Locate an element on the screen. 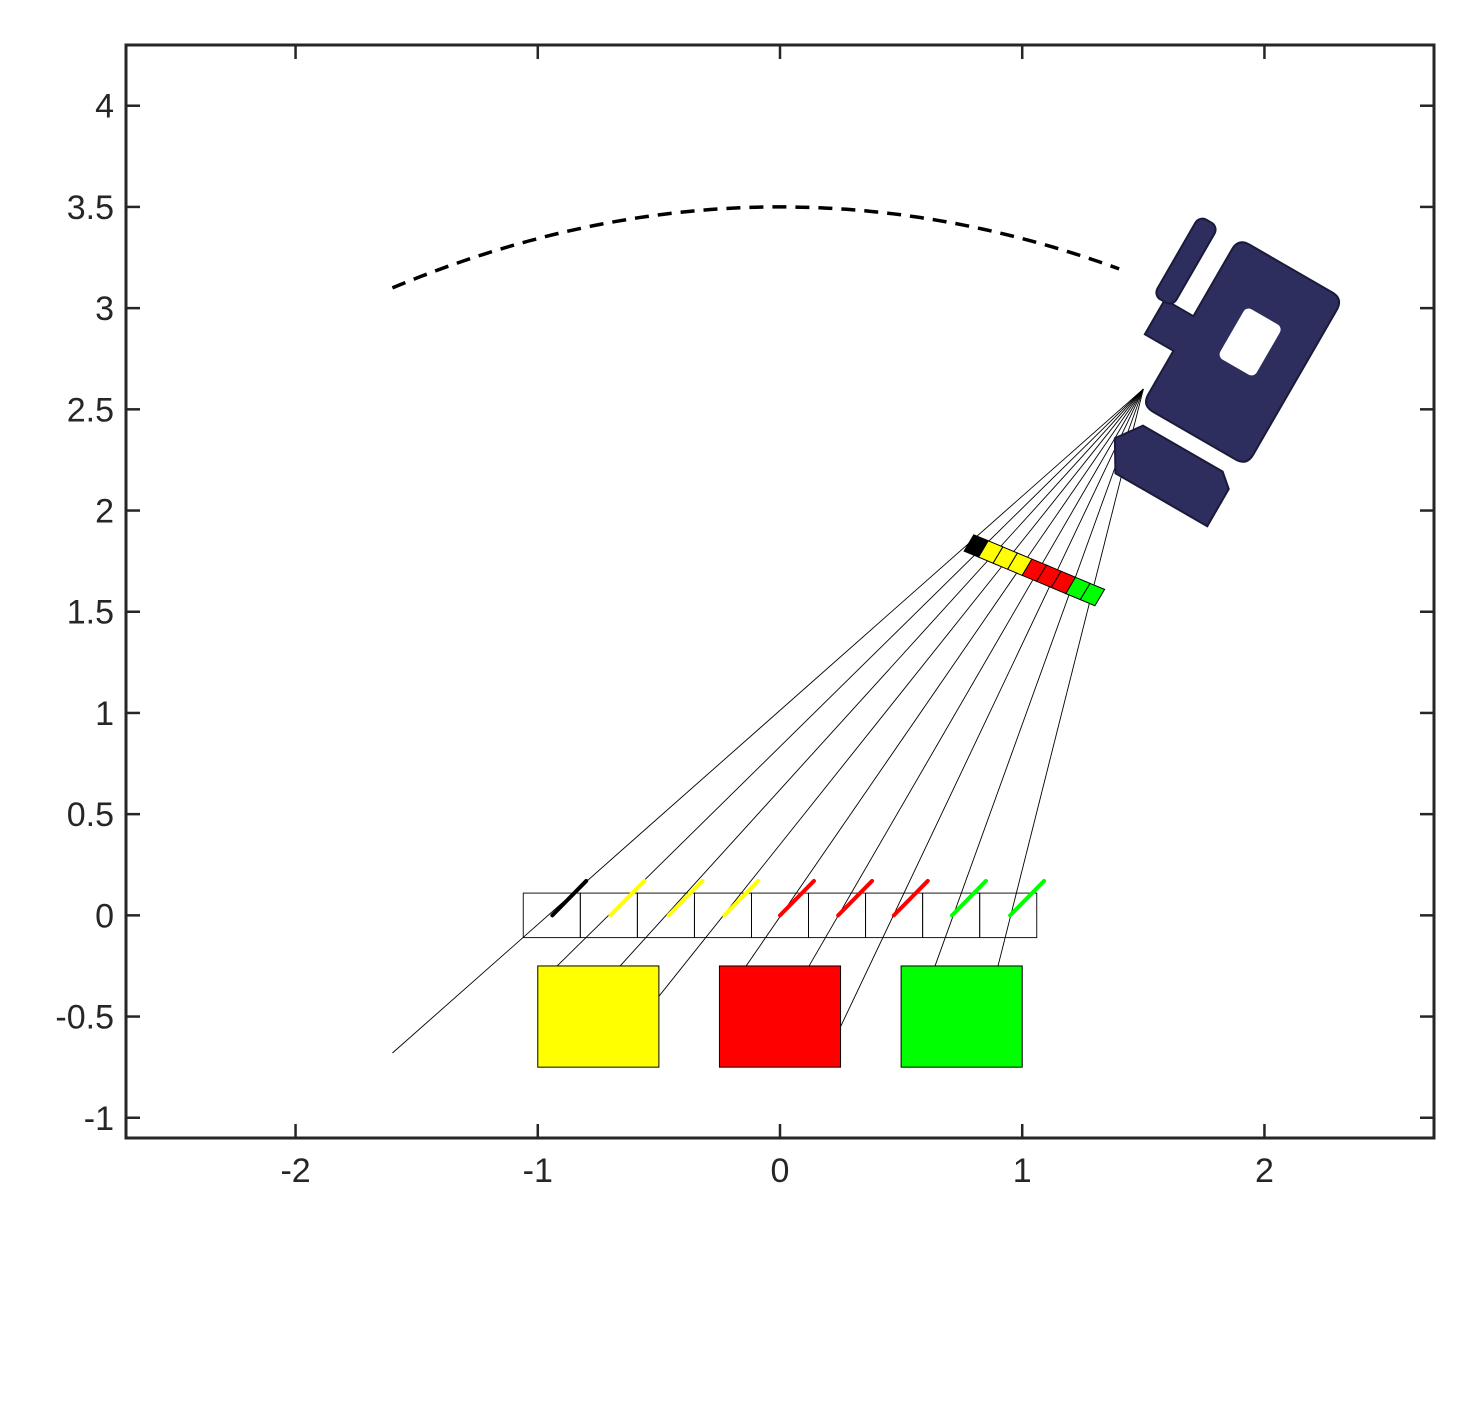 The height and width of the screenshot is (1422, 1479). x-tick-label: -1 is located at coordinates (538, 1171).